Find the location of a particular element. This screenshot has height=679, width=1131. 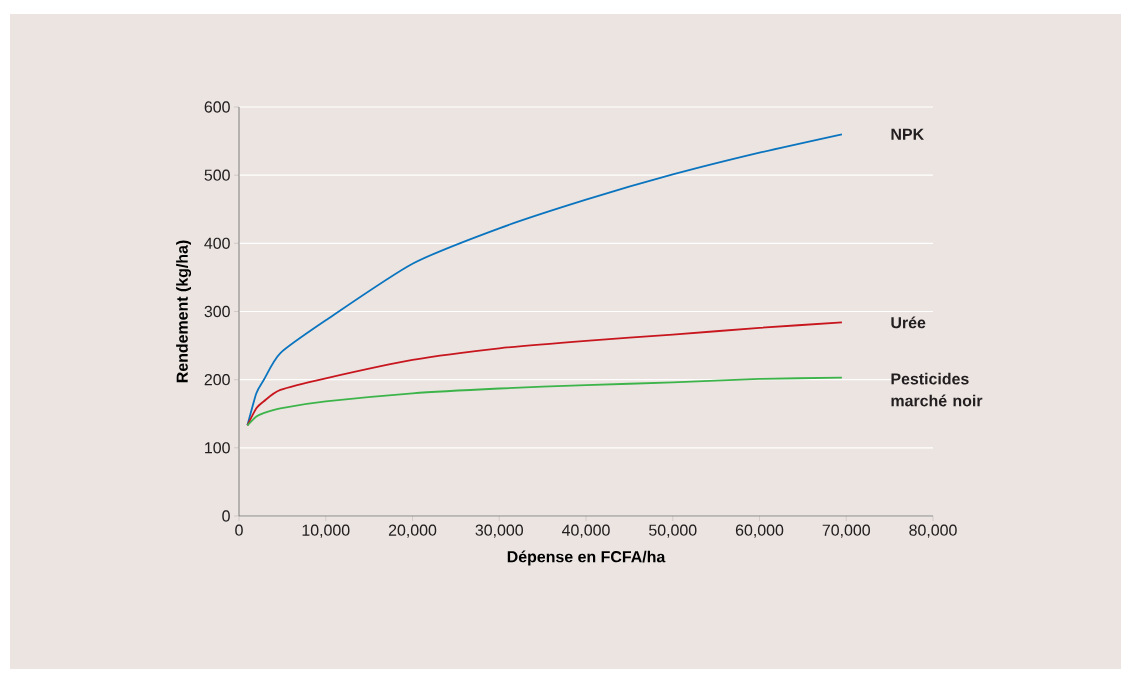

x-tick-label: 60,000 is located at coordinates (759, 531).